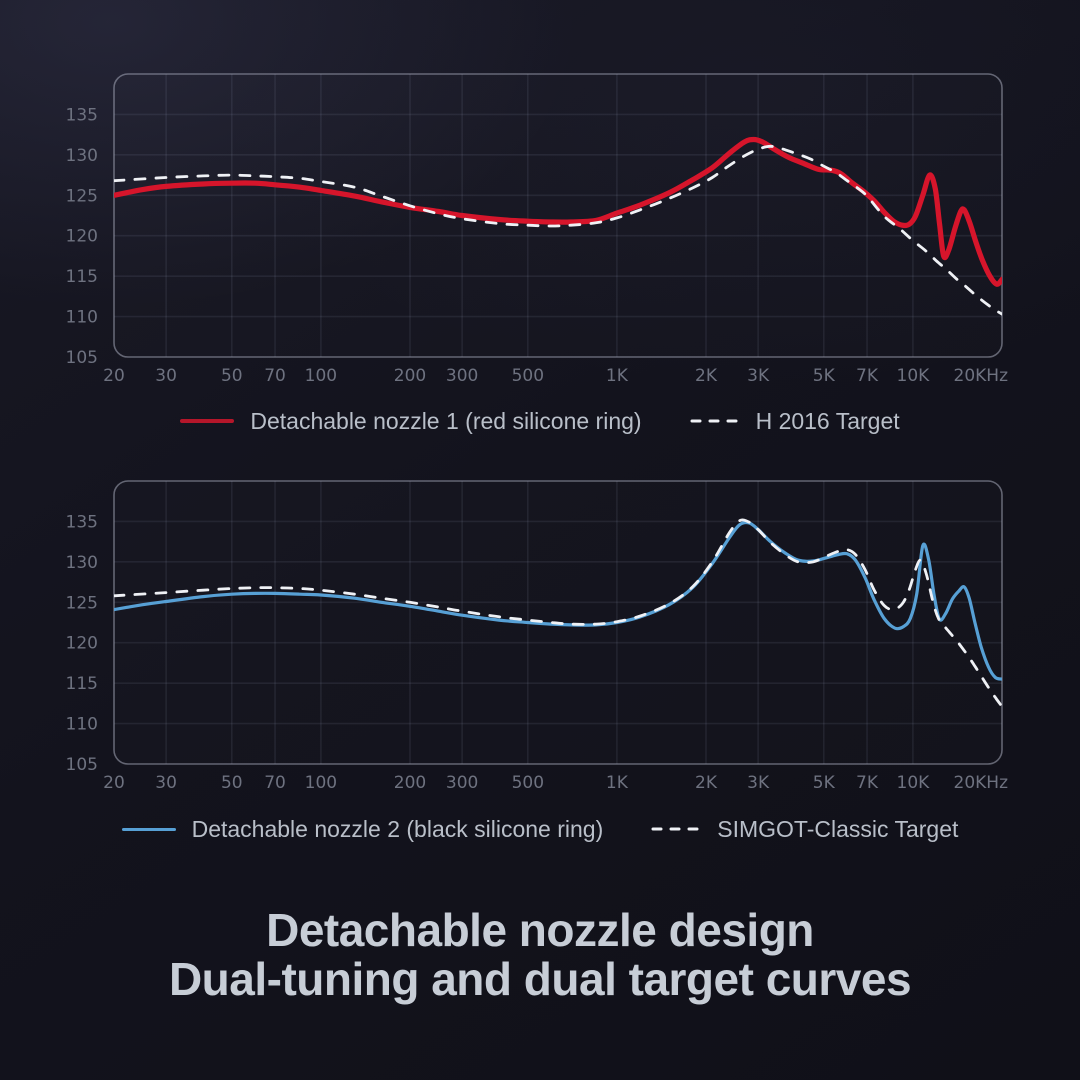 The width and height of the screenshot is (1080, 1080). What do you see at coordinates (558, 211) in the screenshot?
I see `curve-nozzle-1-red` at bounding box center [558, 211].